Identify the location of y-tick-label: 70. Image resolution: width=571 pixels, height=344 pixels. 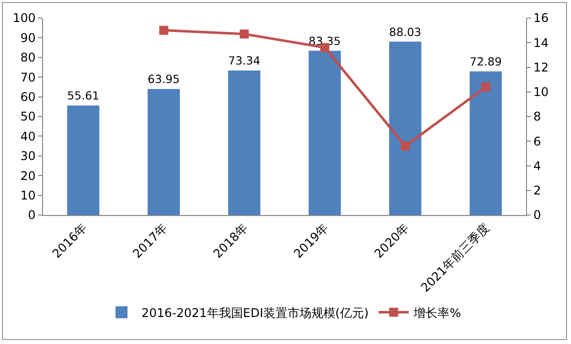
(28, 77).